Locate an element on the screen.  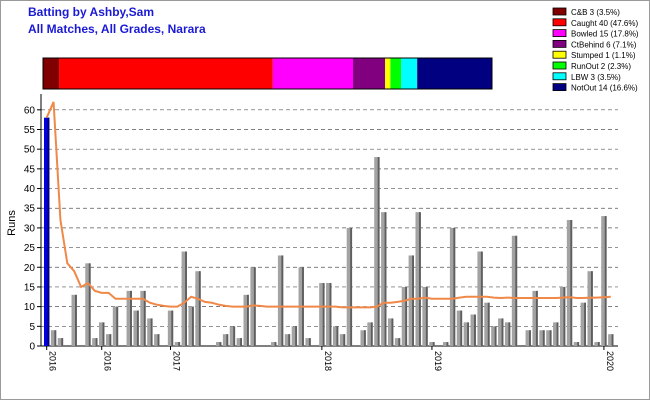
y-tick-label-30: 30 is located at coordinates (30, 228).